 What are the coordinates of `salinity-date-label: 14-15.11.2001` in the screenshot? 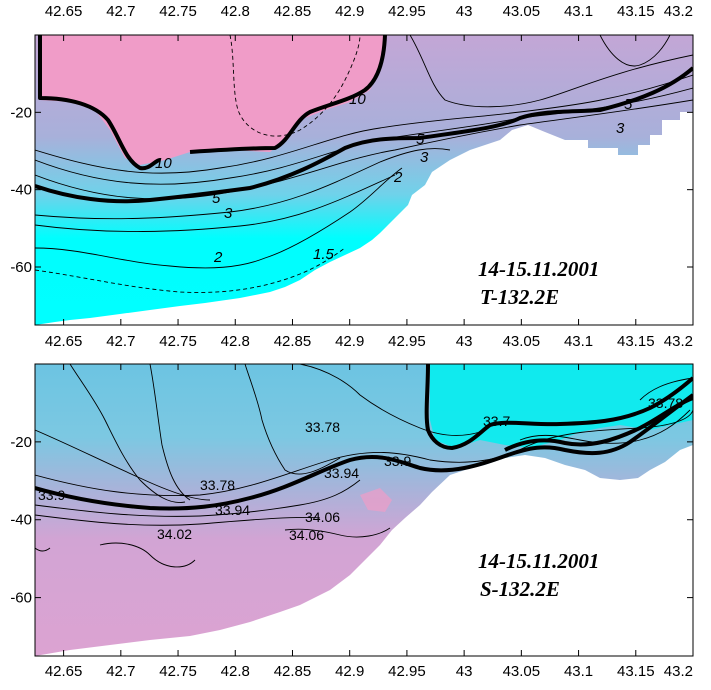 It's located at (538, 561).